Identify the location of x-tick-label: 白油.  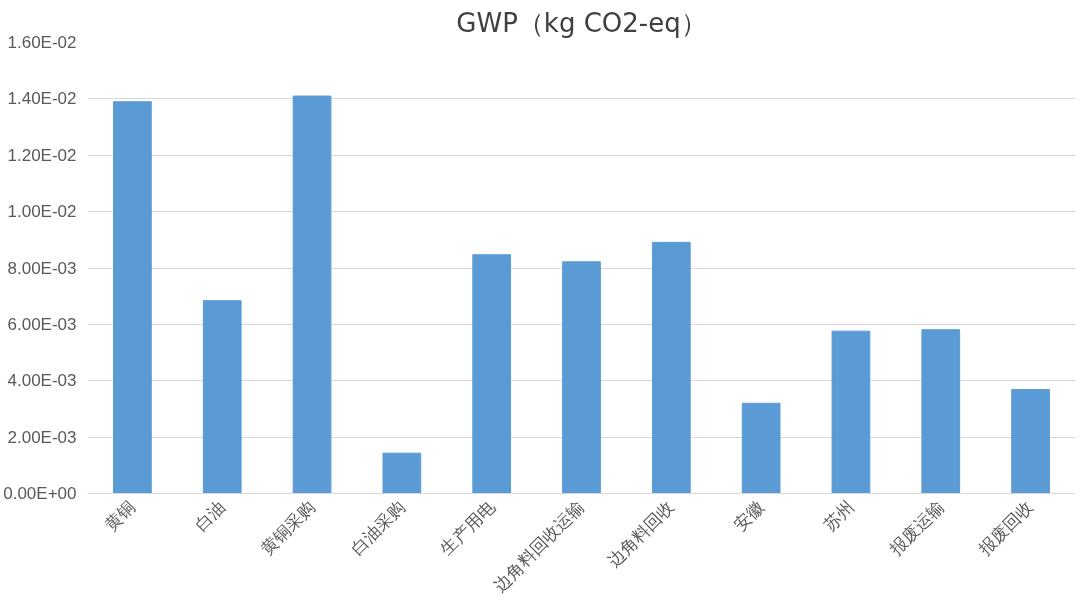
(210, 516).